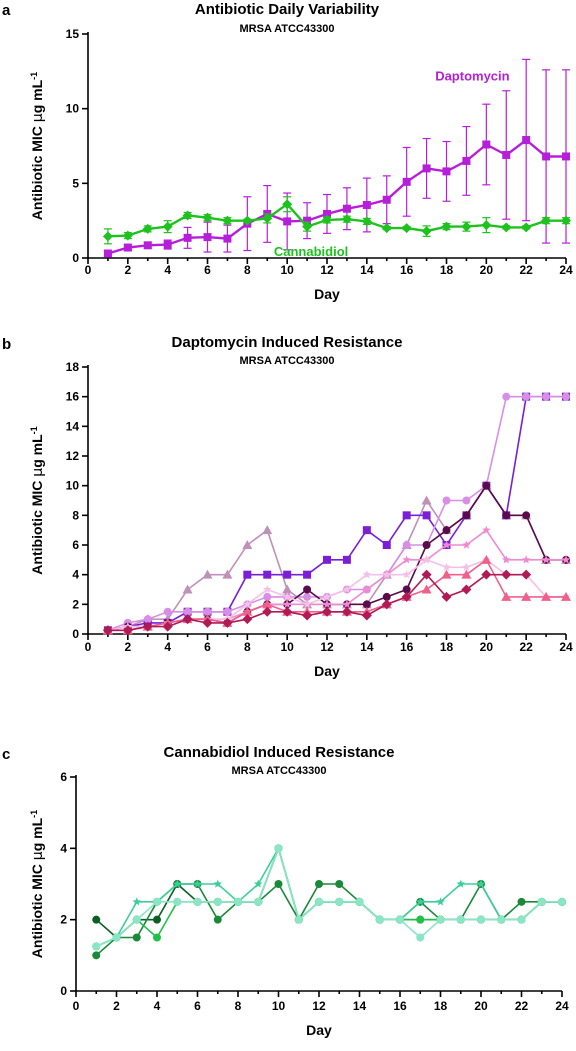 This screenshot has height=1051, width=576. What do you see at coordinates (311, 251) in the screenshot?
I see `series-annotation: Cannabidiol` at bounding box center [311, 251].